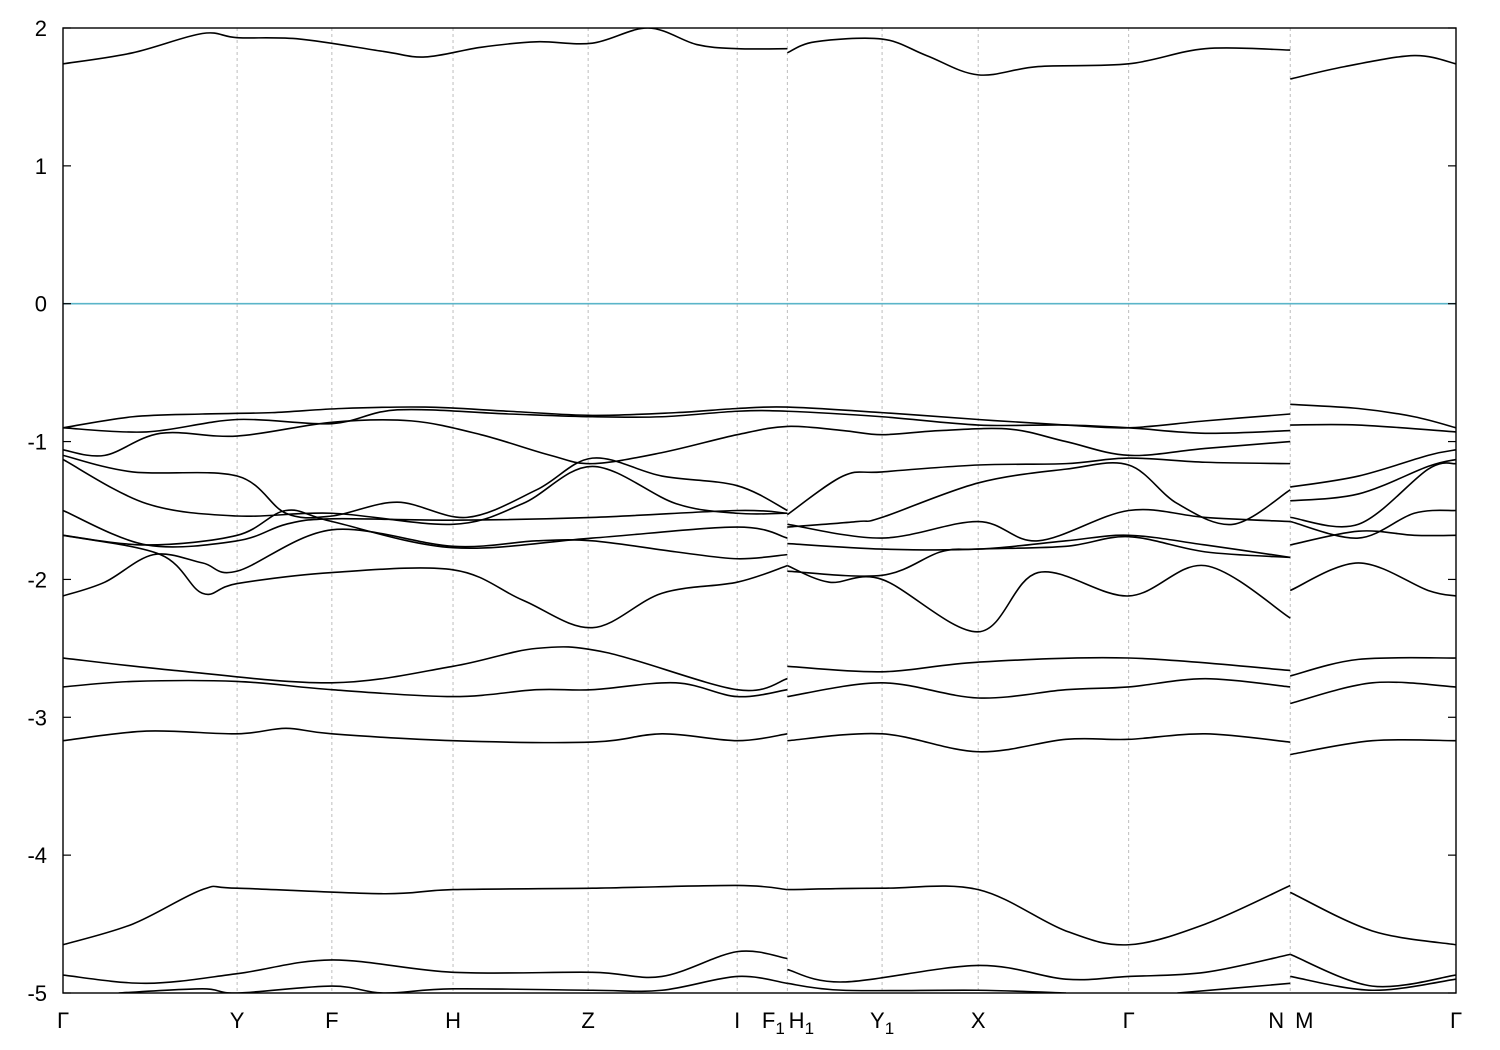 The width and height of the screenshot is (1500, 1050). I want to click on kpoint-label: N, so click(1276, 1020).